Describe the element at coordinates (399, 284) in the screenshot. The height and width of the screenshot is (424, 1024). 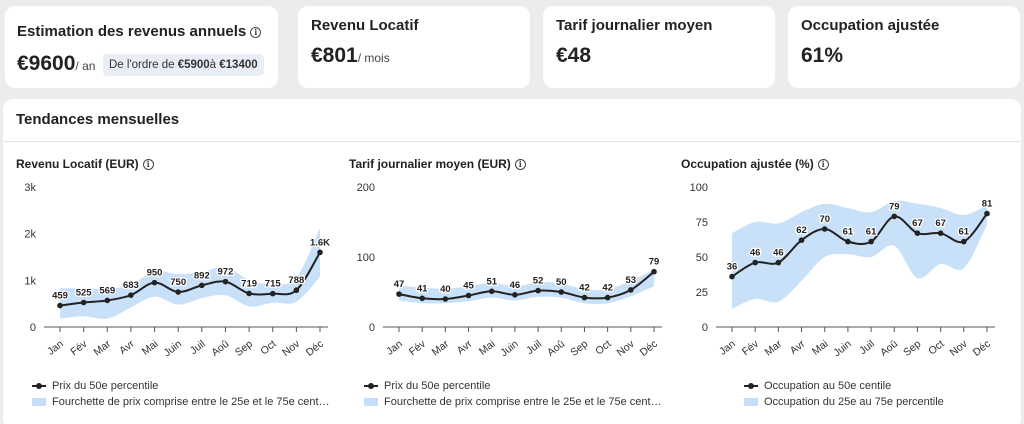
I see `data-label: 47` at that location.